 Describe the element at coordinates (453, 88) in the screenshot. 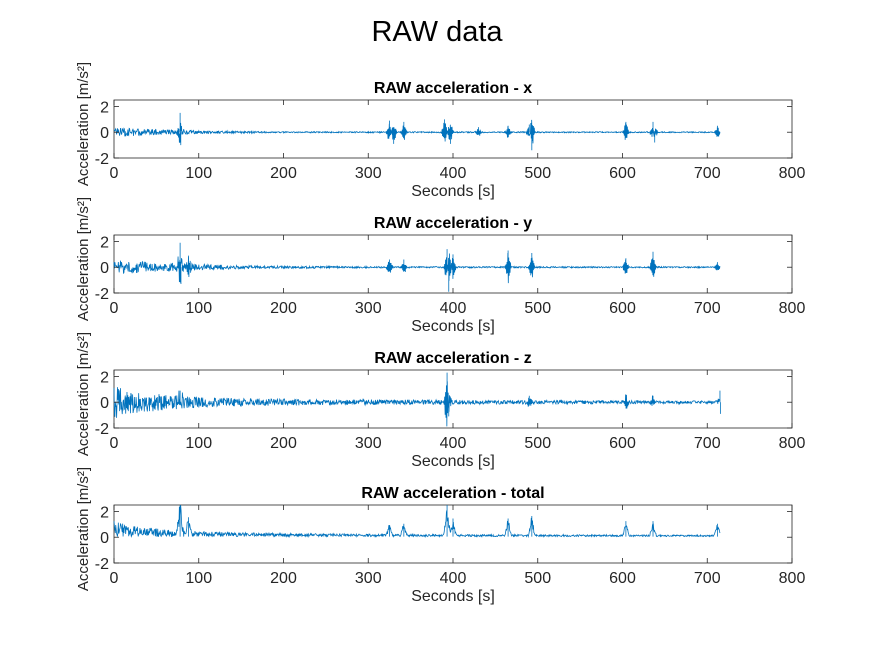

I see `subplot-title: RAW acceleration - x` at that location.